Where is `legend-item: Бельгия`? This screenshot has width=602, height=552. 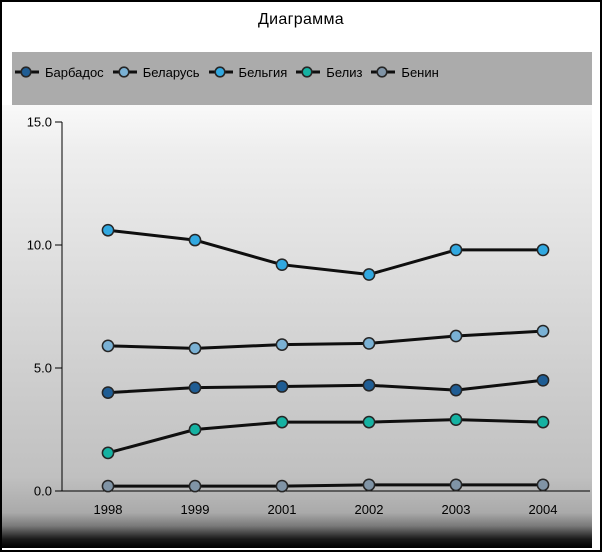 legend-item: Бельгия is located at coordinates (248, 72).